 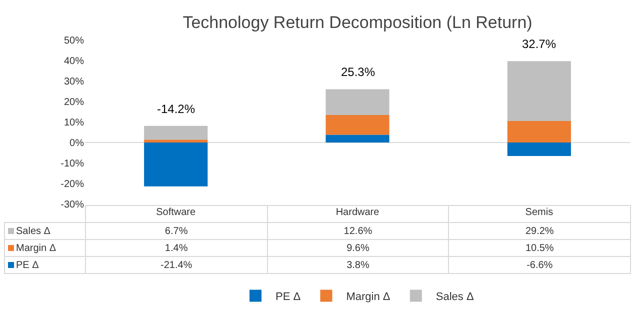 I want to click on y-tick-label: 30%, so click(x=74, y=82).